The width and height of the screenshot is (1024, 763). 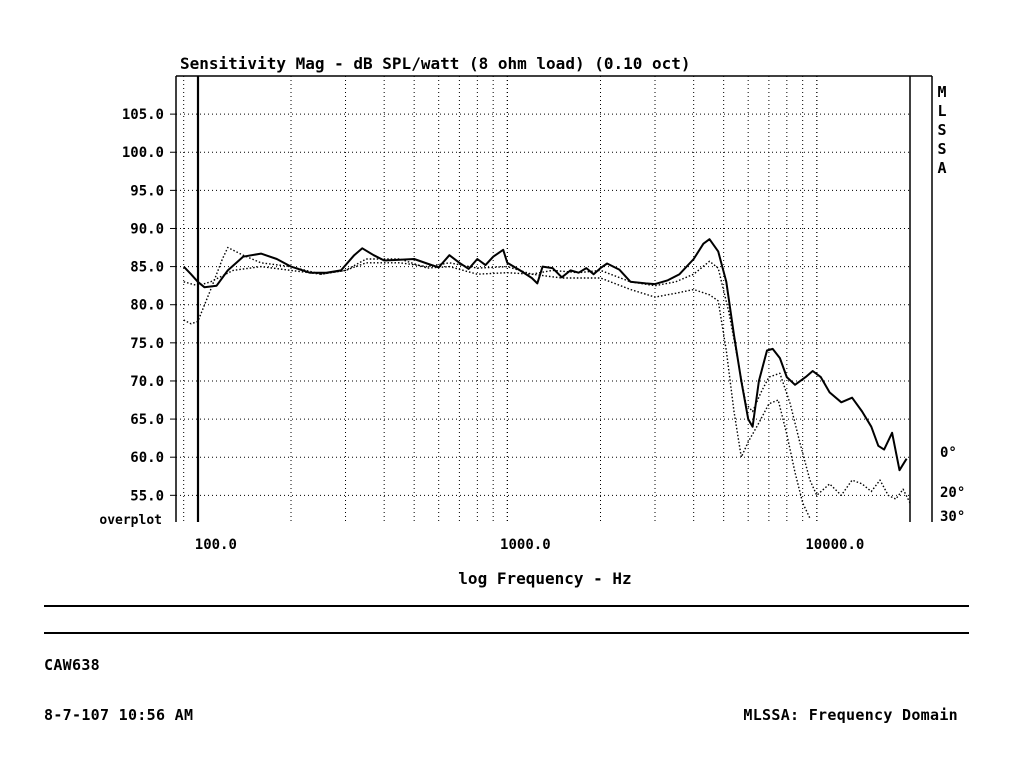 I want to click on y-tick-label: 105.0, so click(x=143, y=115).